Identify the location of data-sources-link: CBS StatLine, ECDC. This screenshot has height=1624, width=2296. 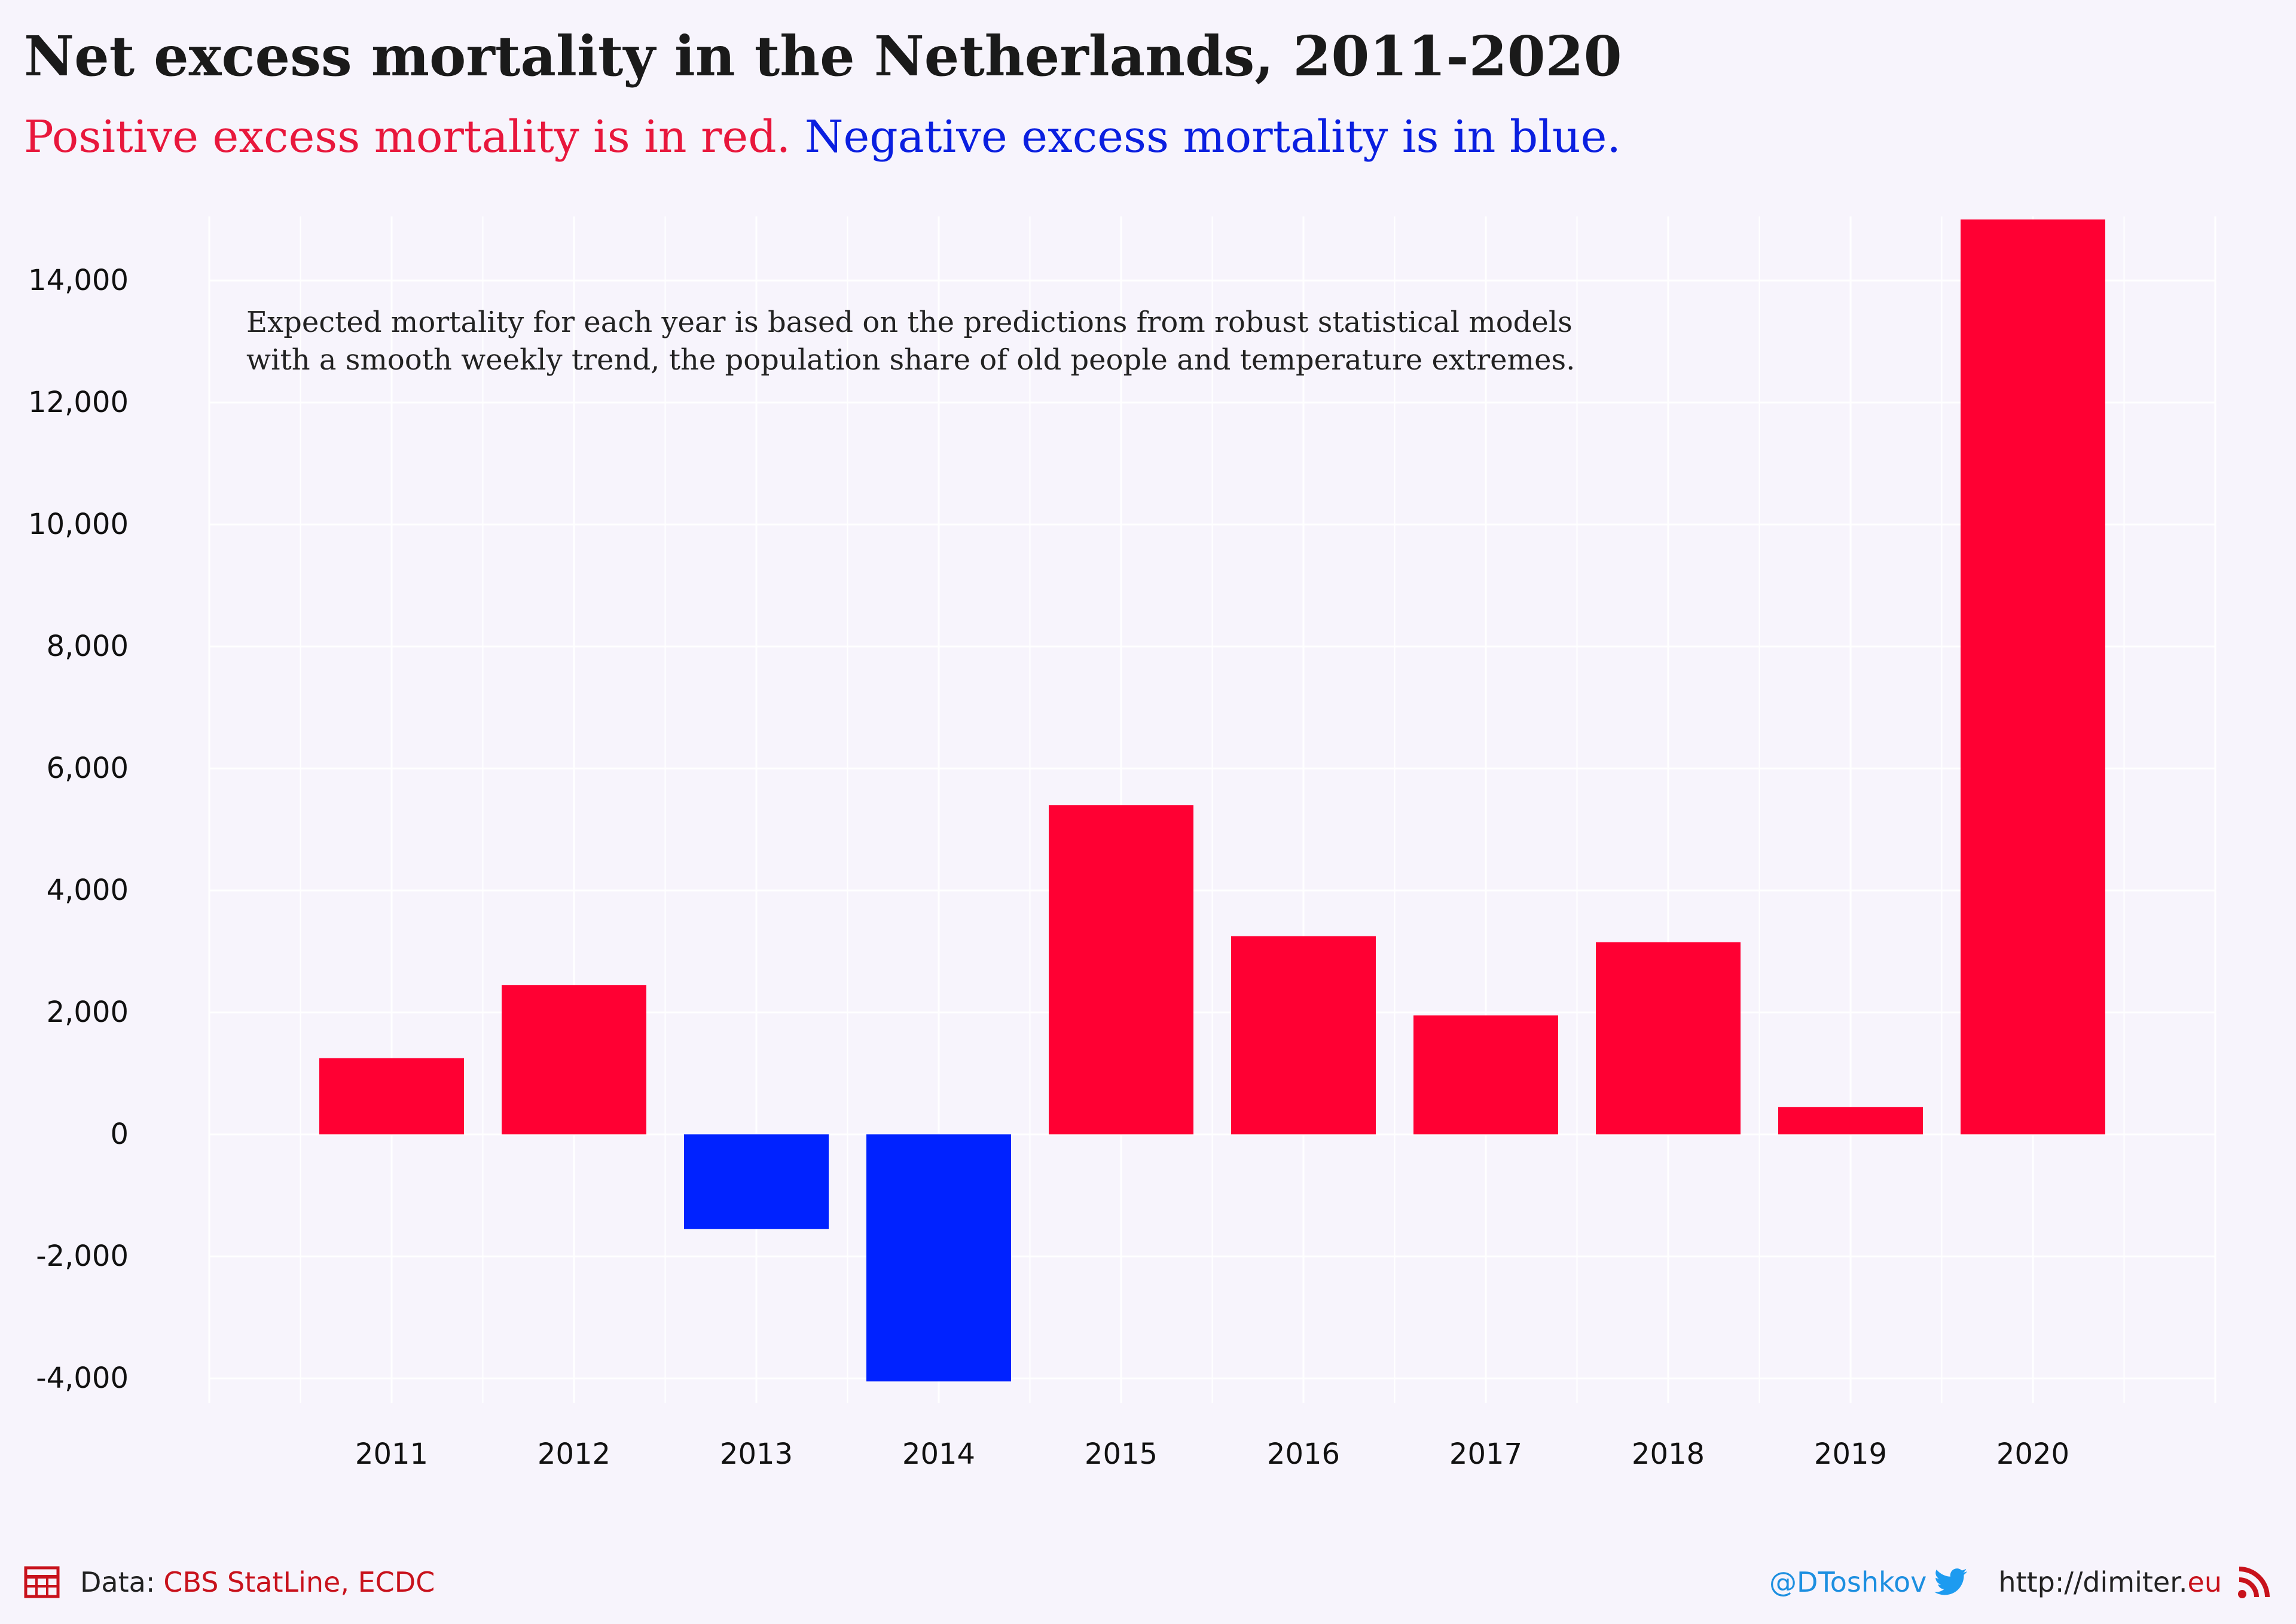
(299, 1582).